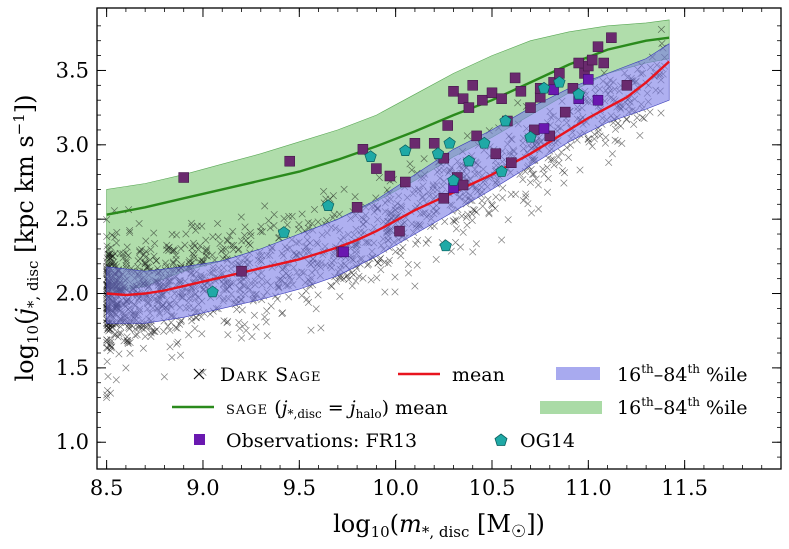  I want to click on legend-dark-sage-band-swatch, so click(578, 373).